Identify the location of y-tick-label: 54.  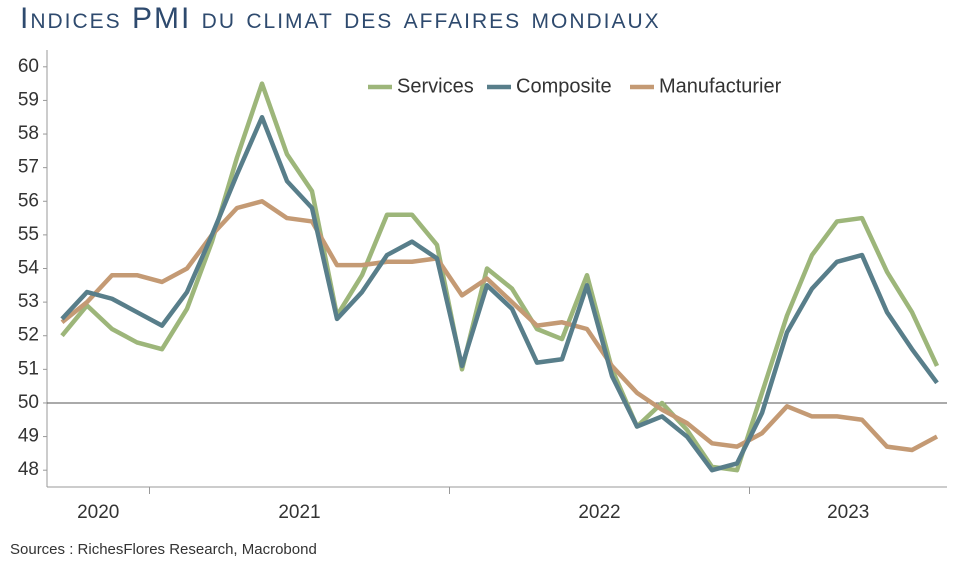
(29, 268).